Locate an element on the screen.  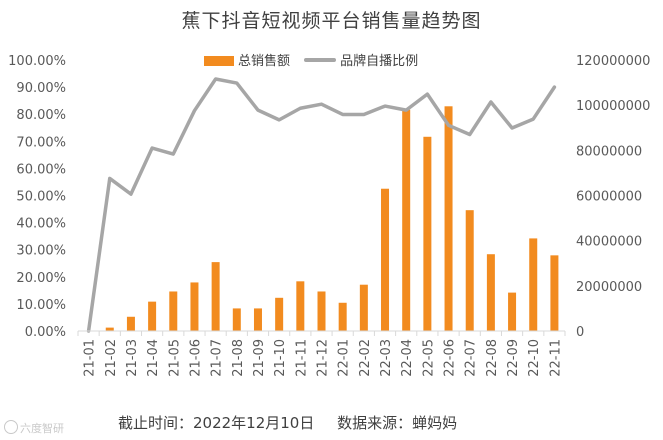
x-tick-label-22-05: 22-05 is located at coordinates (428, 358).